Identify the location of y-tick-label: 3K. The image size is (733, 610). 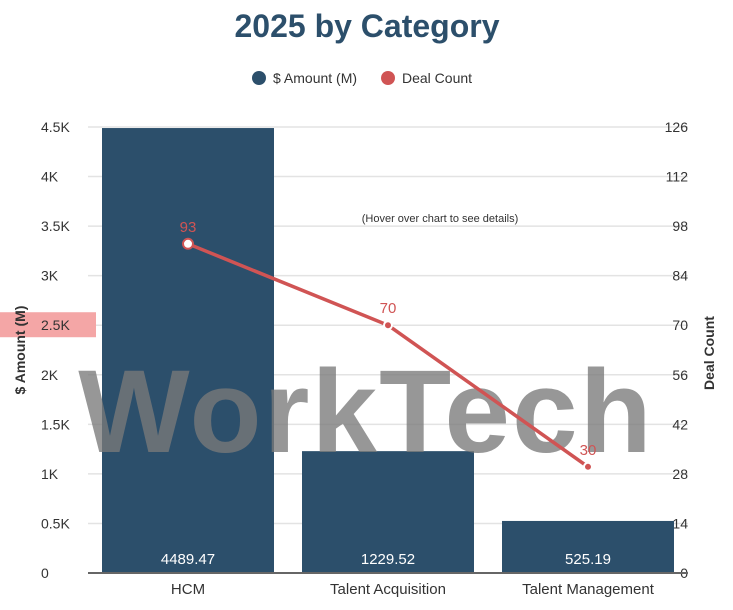
(50, 276).